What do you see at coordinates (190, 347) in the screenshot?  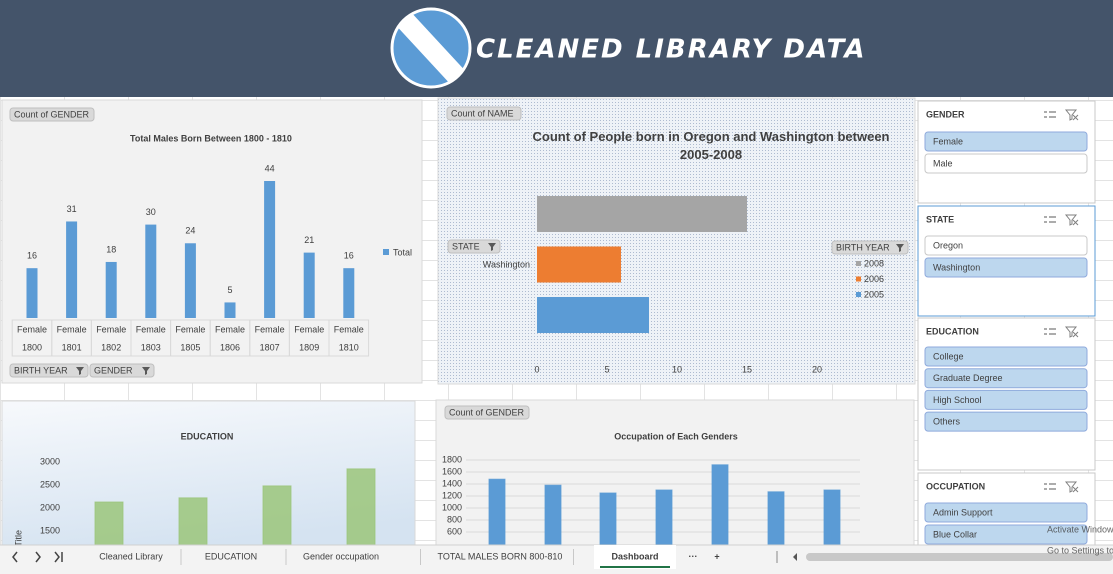 I see `x-tick-label: 1805` at bounding box center [190, 347].